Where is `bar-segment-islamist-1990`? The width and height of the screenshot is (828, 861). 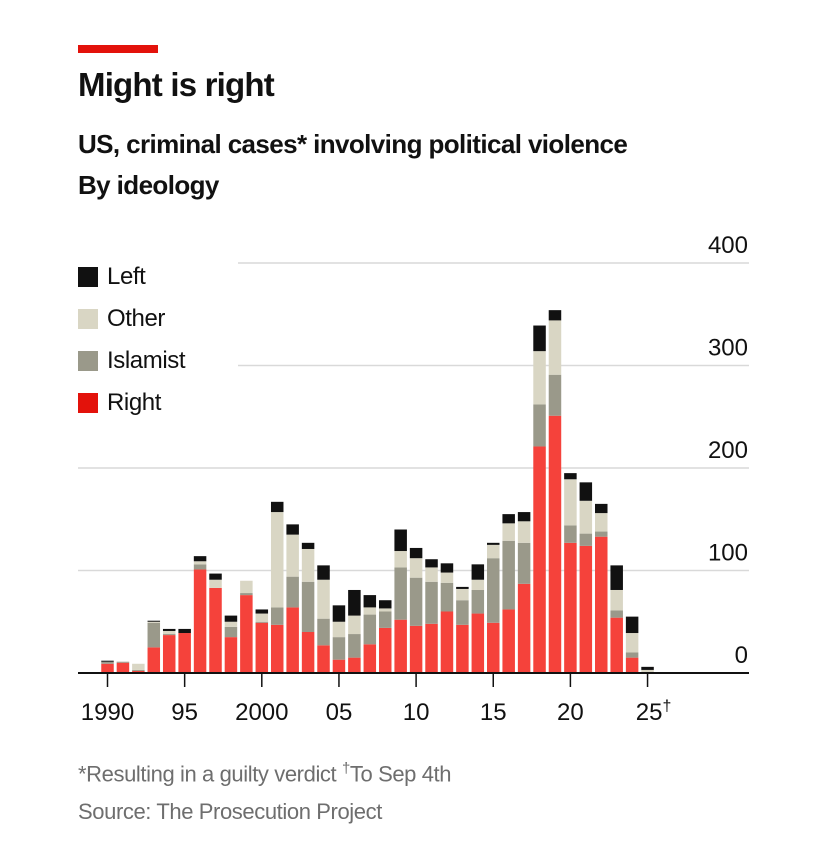
bar-segment-islamist-1990 is located at coordinates (107, 662).